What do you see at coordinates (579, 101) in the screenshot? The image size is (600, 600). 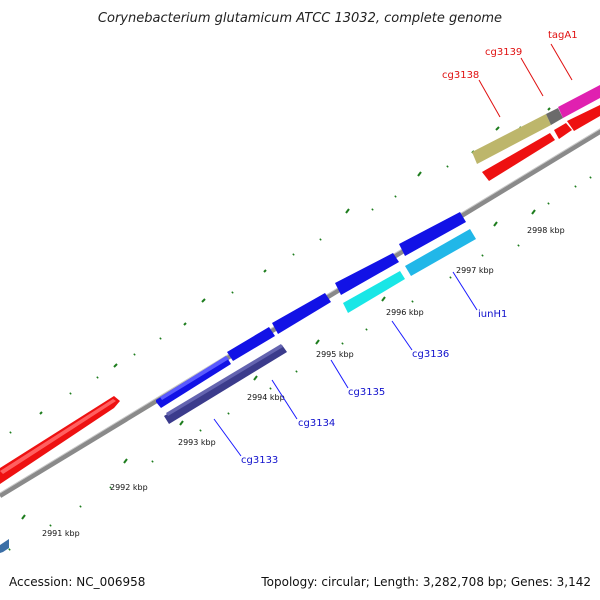 I see `gene-feature-tagA1` at bounding box center [579, 101].